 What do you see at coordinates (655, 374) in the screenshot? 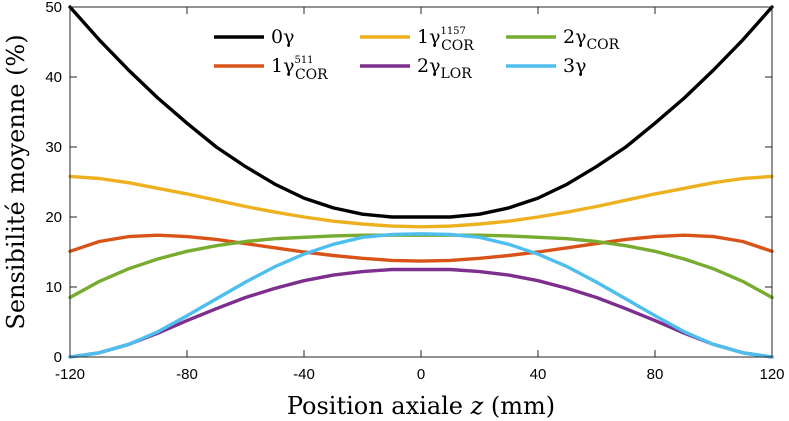
I see `x-tick-label: 80` at bounding box center [655, 374].